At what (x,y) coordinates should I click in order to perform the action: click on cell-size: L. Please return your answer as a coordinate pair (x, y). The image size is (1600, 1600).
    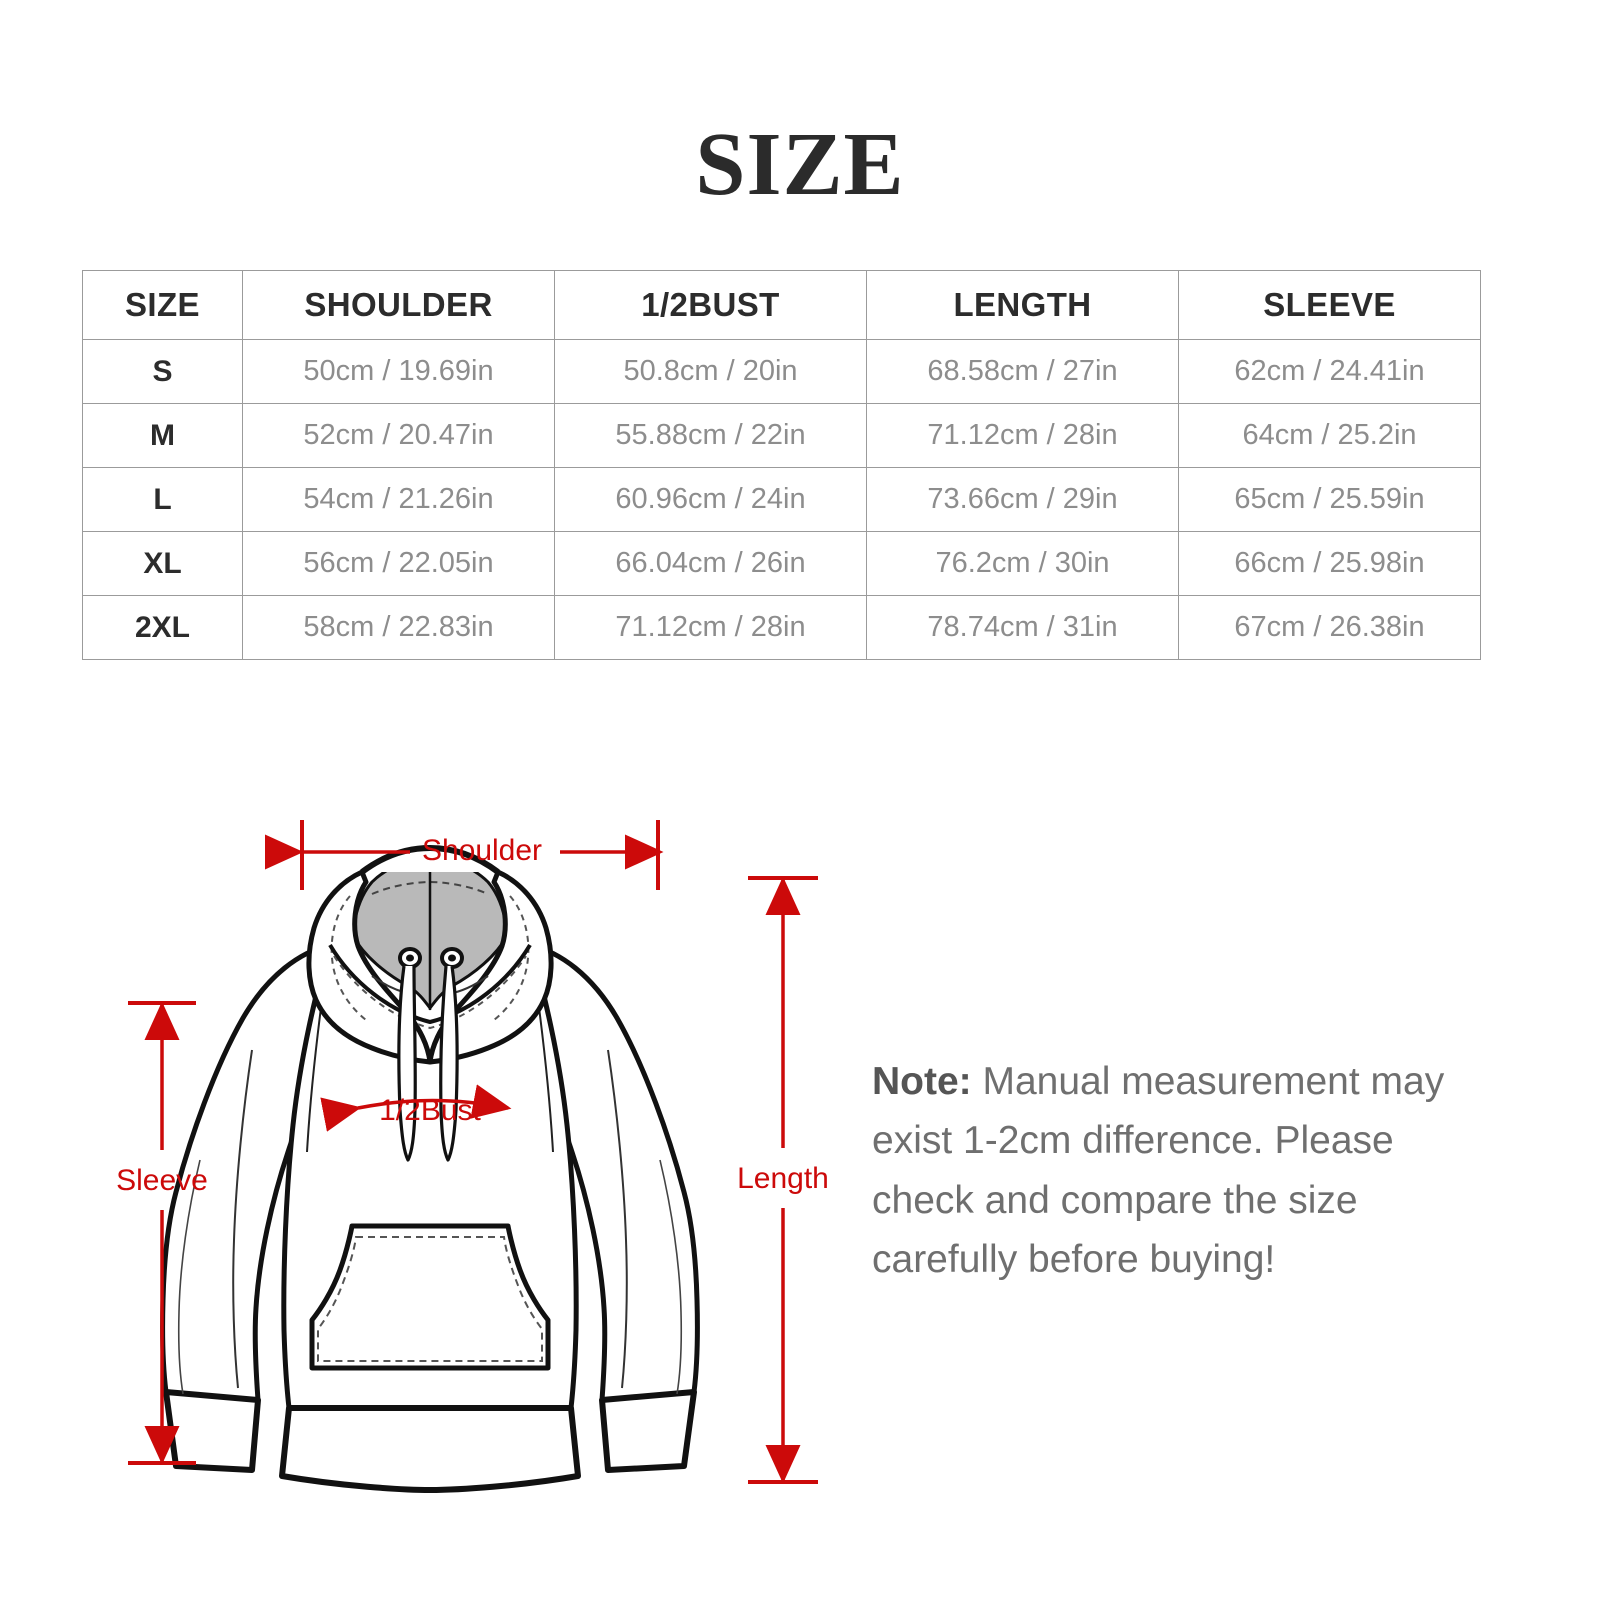
    Looking at the image, I should click on (162, 499).